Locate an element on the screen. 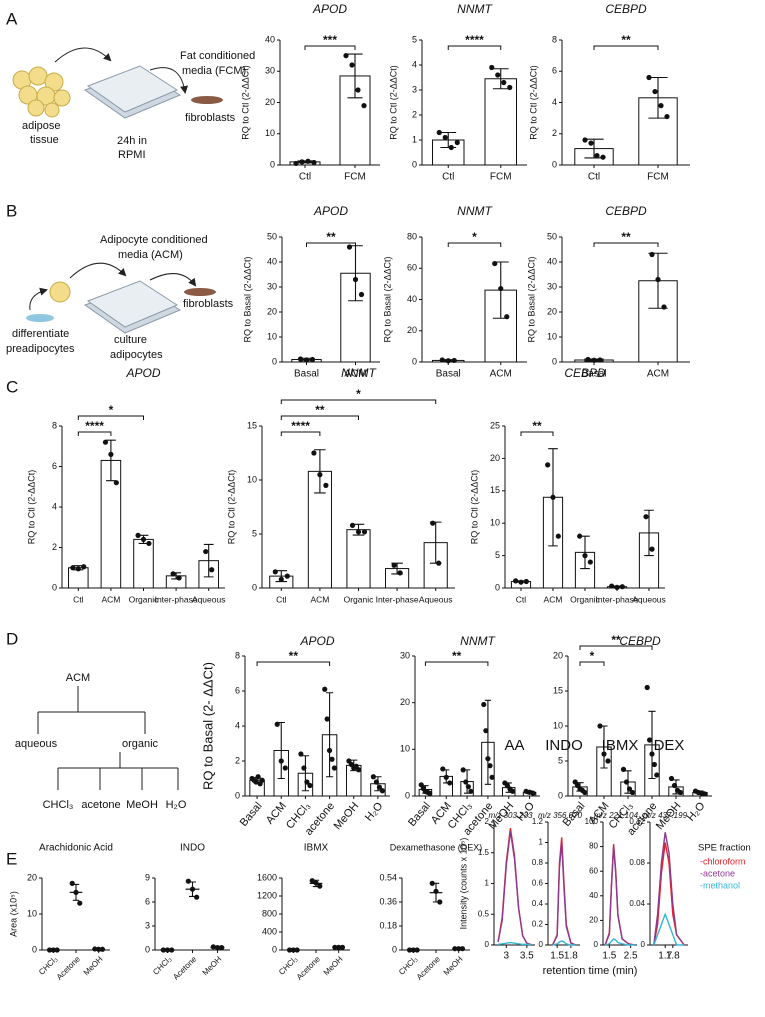 This screenshot has width=765, height=1017. label: fibroblasts is located at coordinates (208, 304).